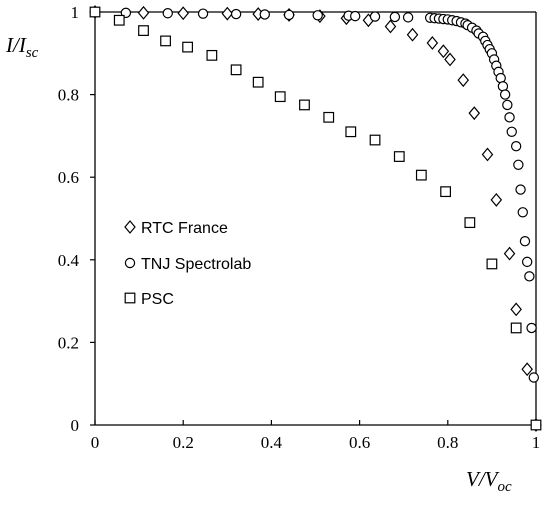  Describe the element at coordinates (359, 442) in the screenshot. I see `x-tick-label: 0.6` at that location.